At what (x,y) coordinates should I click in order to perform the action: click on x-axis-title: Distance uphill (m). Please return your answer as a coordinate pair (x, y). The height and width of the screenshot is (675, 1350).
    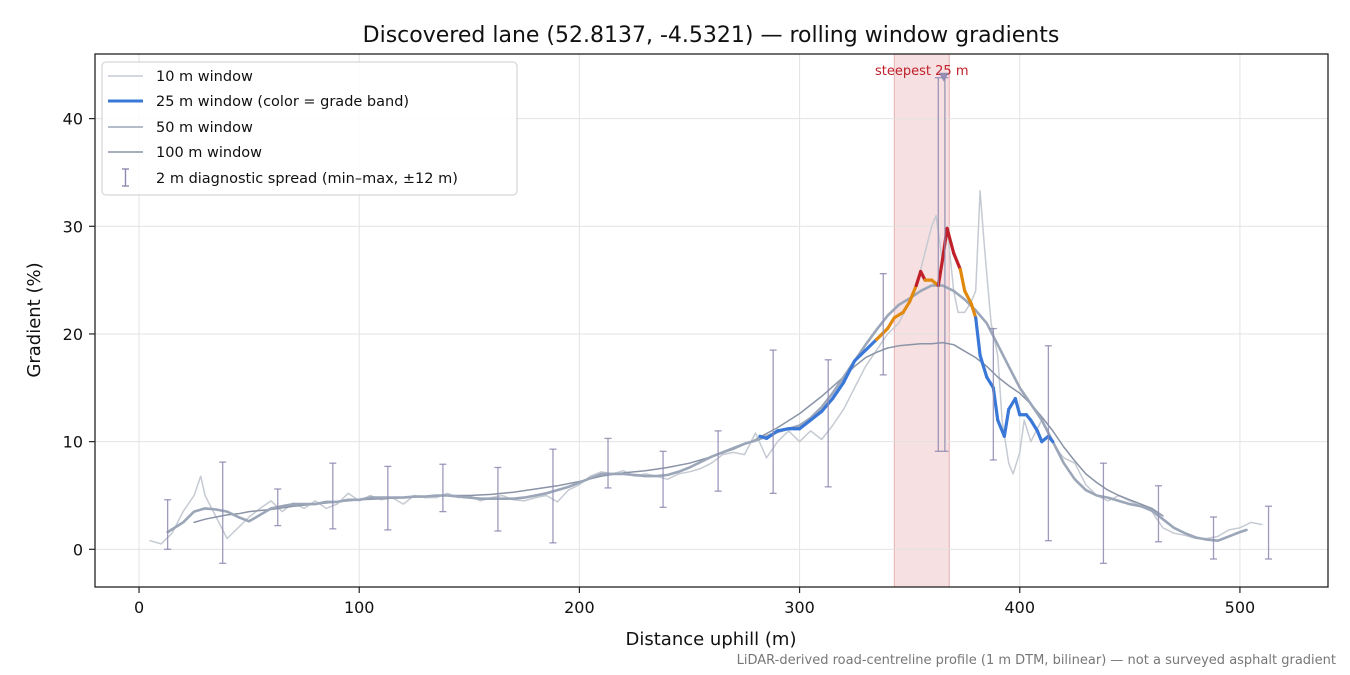
    Looking at the image, I should click on (711, 639).